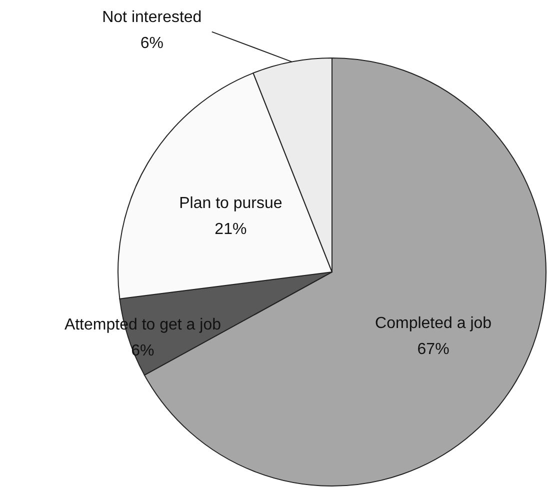 Image resolution: width=556 pixels, height=488 pixels. What do you see at coordinates (230, 229) in the screenshot?
I see `data-label: 21%` at bounding box center [230, 229].